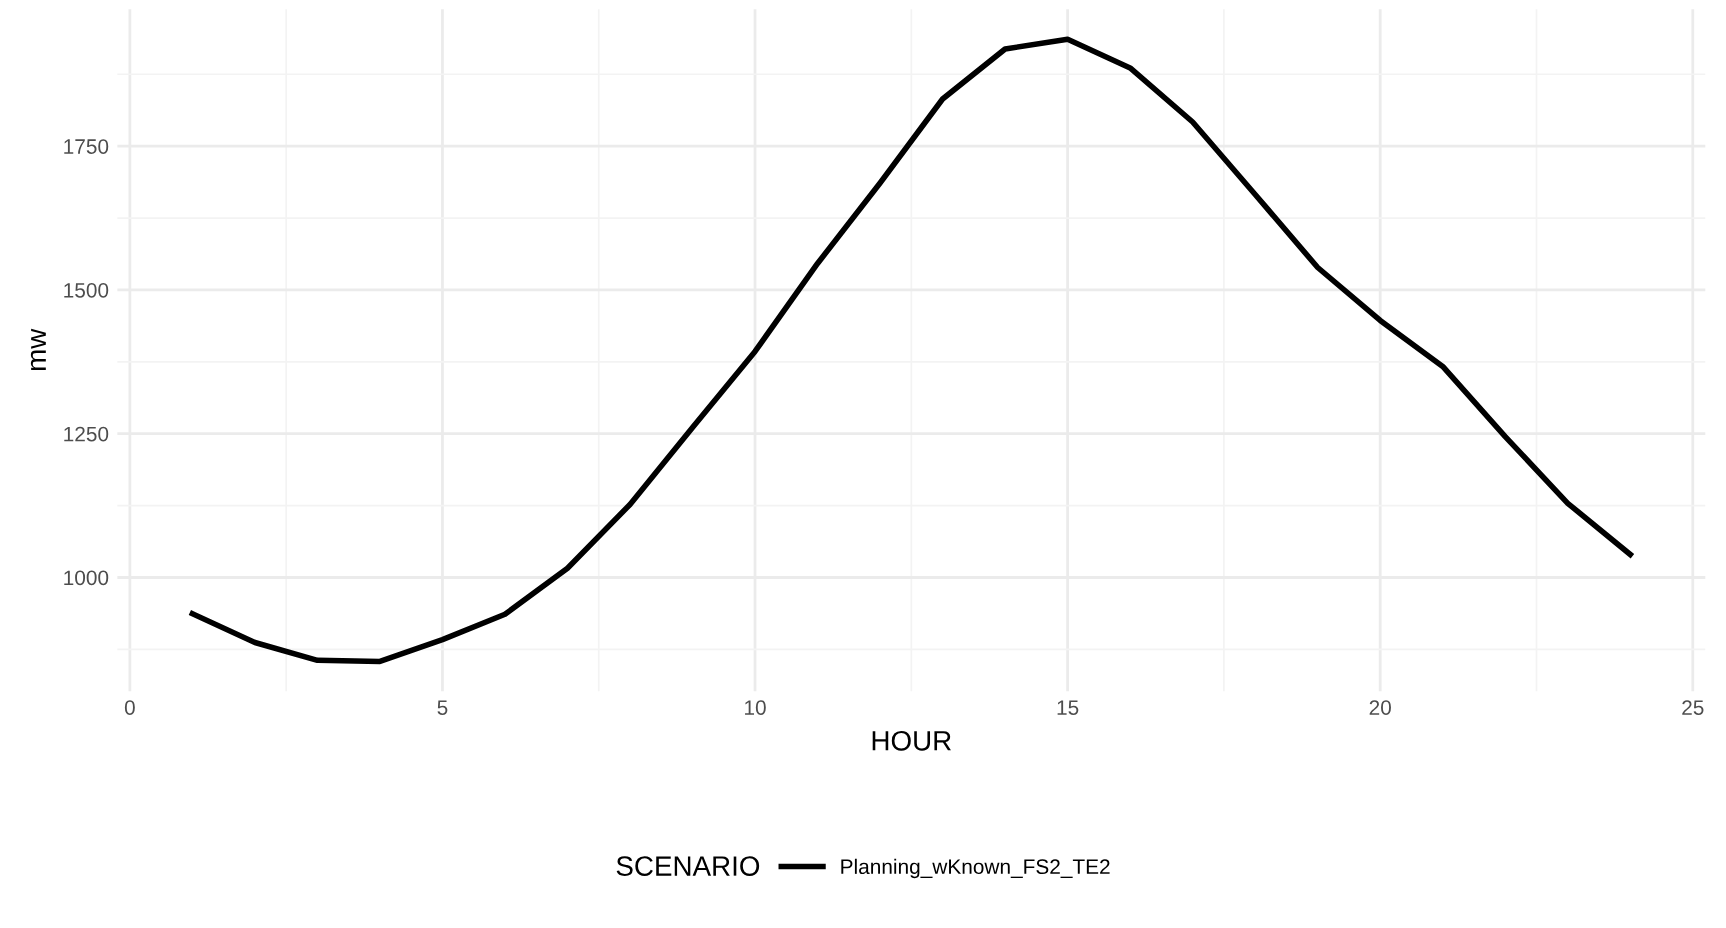  Describe the element at coordinates (975, 868) in the screenshot. I see `legend-label: Planning_wKnown_FS2_TE2` at that location.